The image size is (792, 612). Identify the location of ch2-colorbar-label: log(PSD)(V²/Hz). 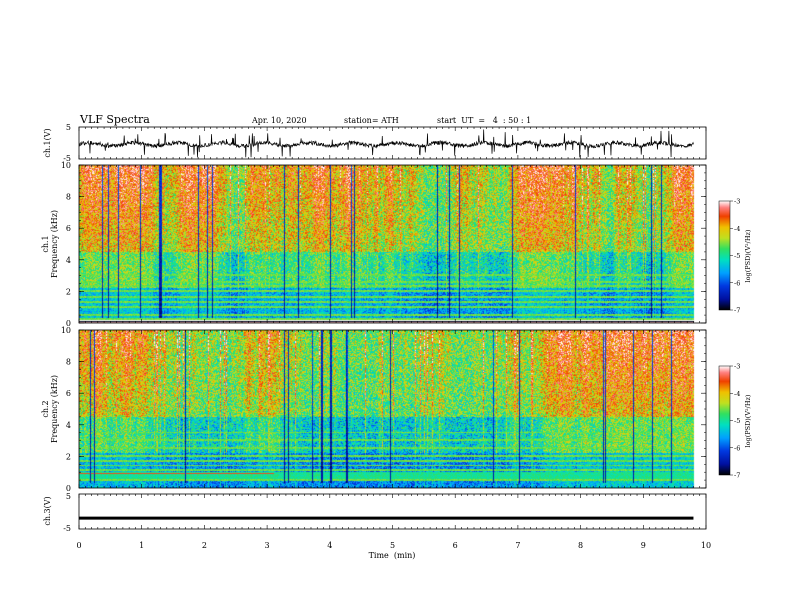
(748, 420).